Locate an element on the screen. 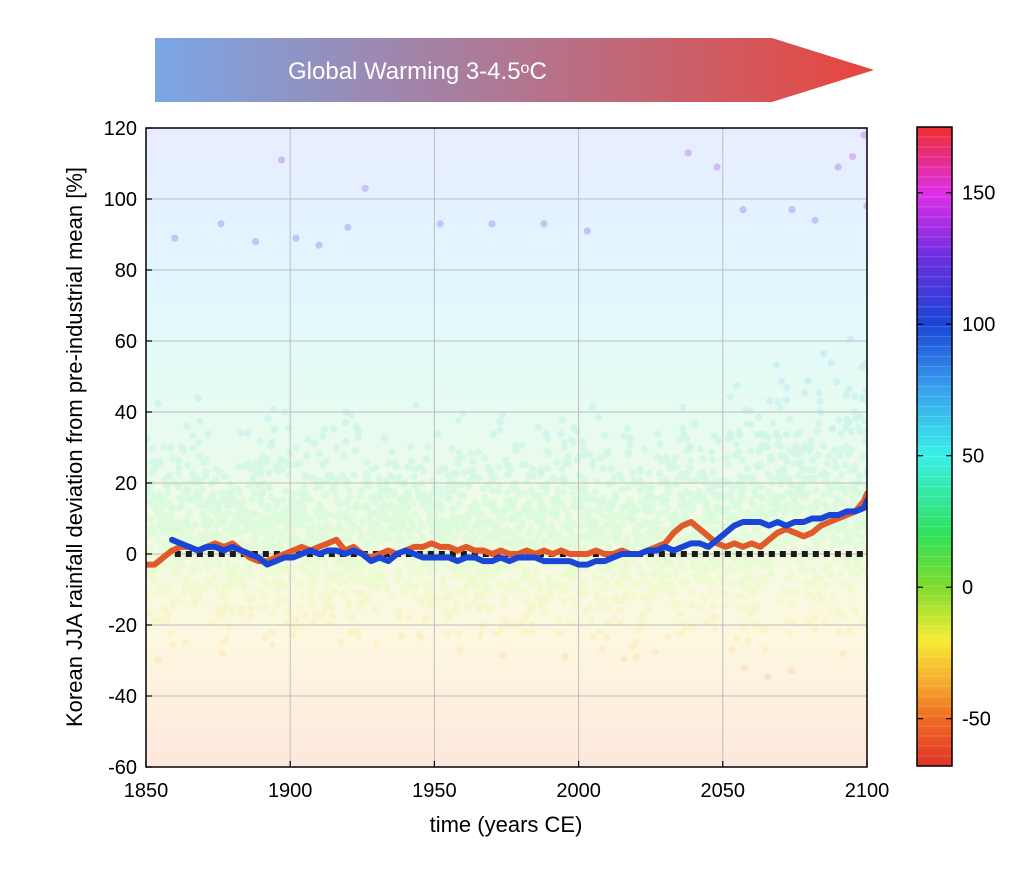  x-tick-label: 2000 is located at coordinates (578, 791).